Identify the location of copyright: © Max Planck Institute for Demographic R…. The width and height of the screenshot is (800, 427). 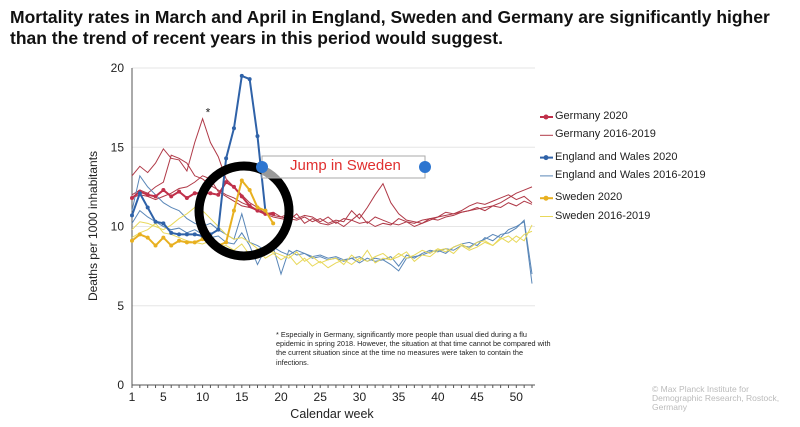
(716, 398).